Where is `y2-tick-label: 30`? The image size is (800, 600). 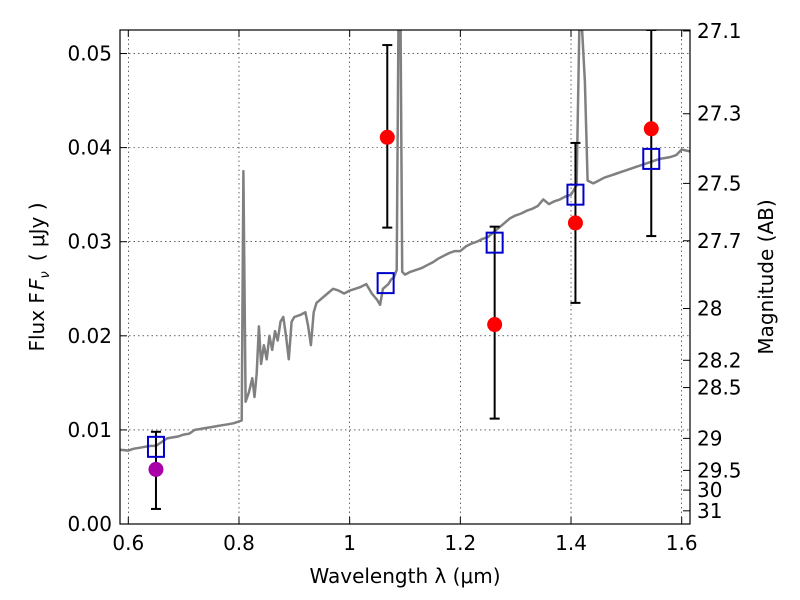
y2-tick-label: 30 is located at coordinates (709, 490).